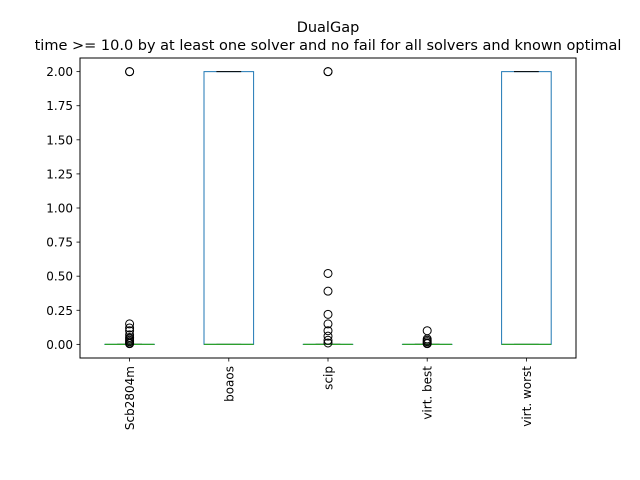  I want to click on y-tick-label: 0.25, so click(59, 311).